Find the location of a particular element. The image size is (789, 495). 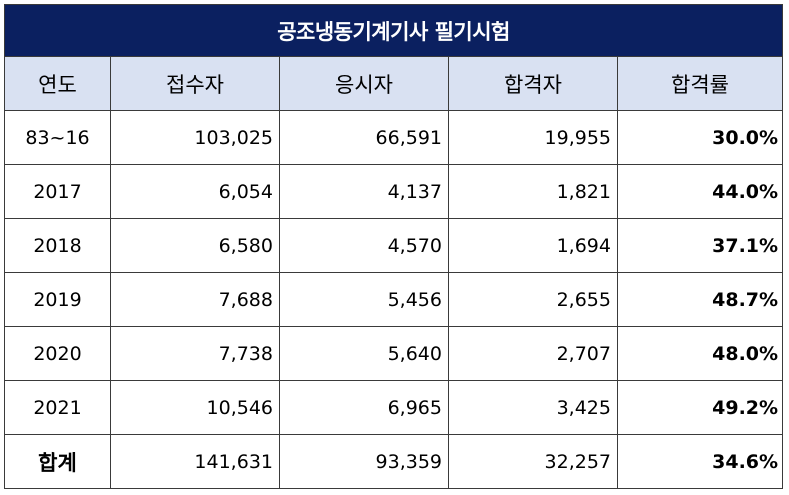

passers-cell: 1,821 is located at coordinates (533, 191).